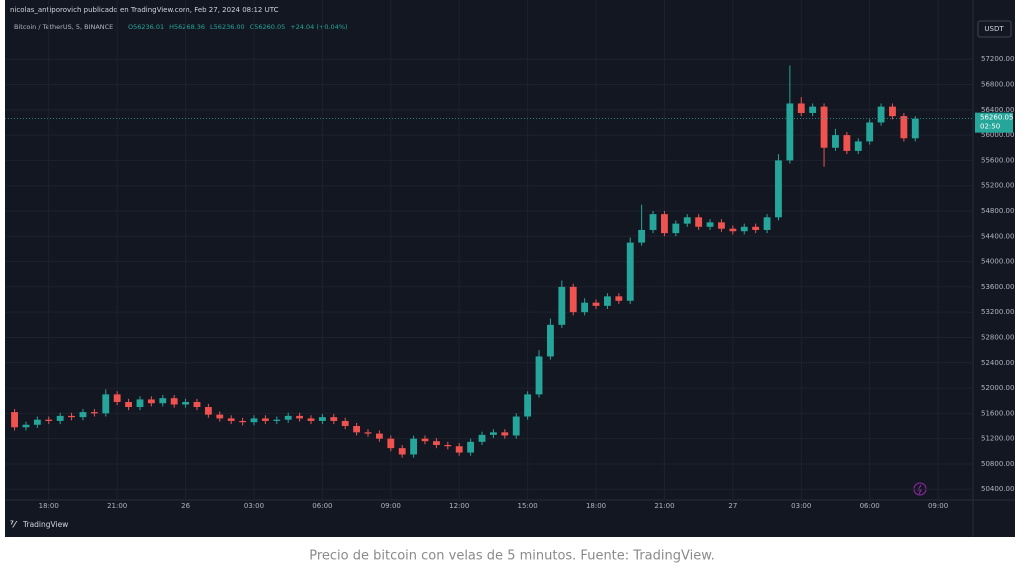 This screenshot has width=1024, height=568. Describe the element at coordinates (996, 118) in the screenshot. I see `last-price-label: 56260.05` at that location.